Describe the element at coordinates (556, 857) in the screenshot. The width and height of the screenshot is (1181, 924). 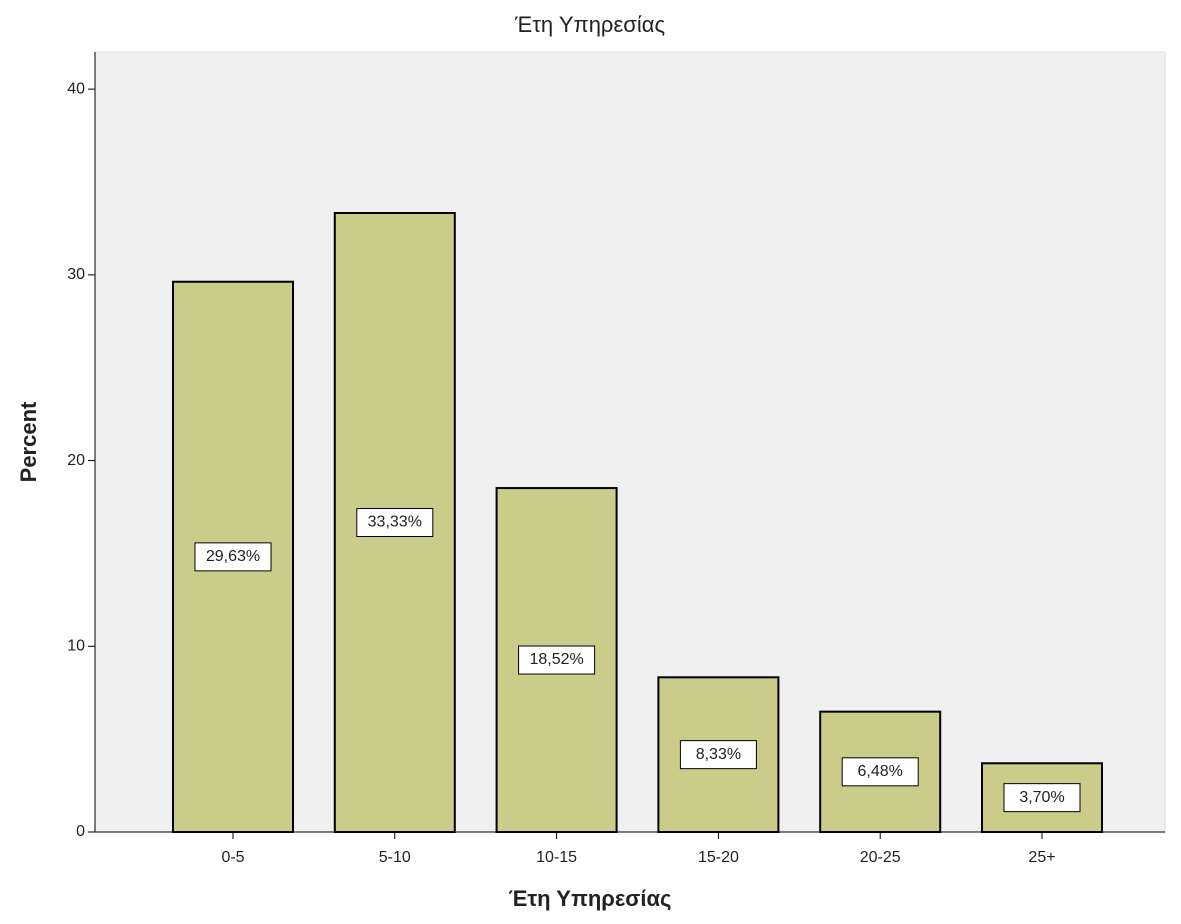
I see `x-tick-label: 10-15` at that location.